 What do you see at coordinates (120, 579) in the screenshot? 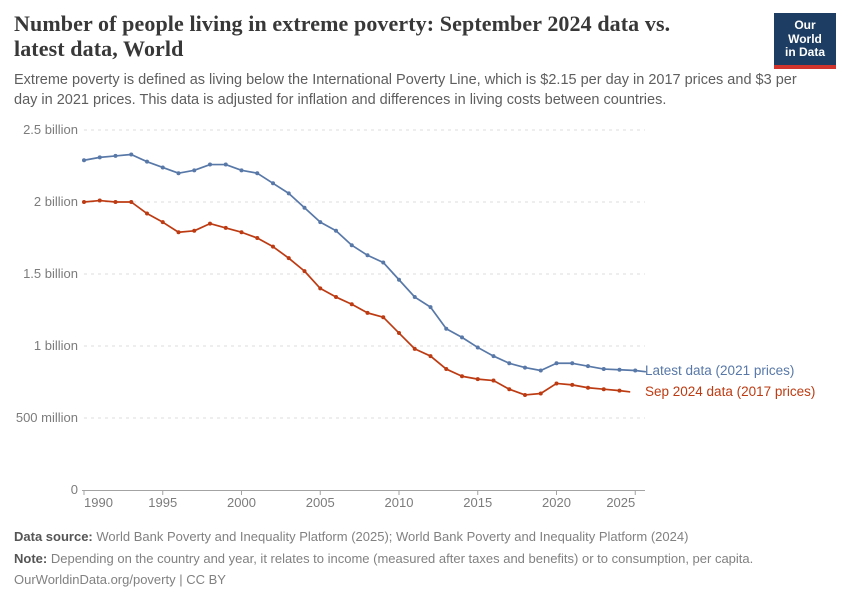
I see `citation-line: OurWorldinData.org/poverty | CC BY` at bounding box center [120, 579].